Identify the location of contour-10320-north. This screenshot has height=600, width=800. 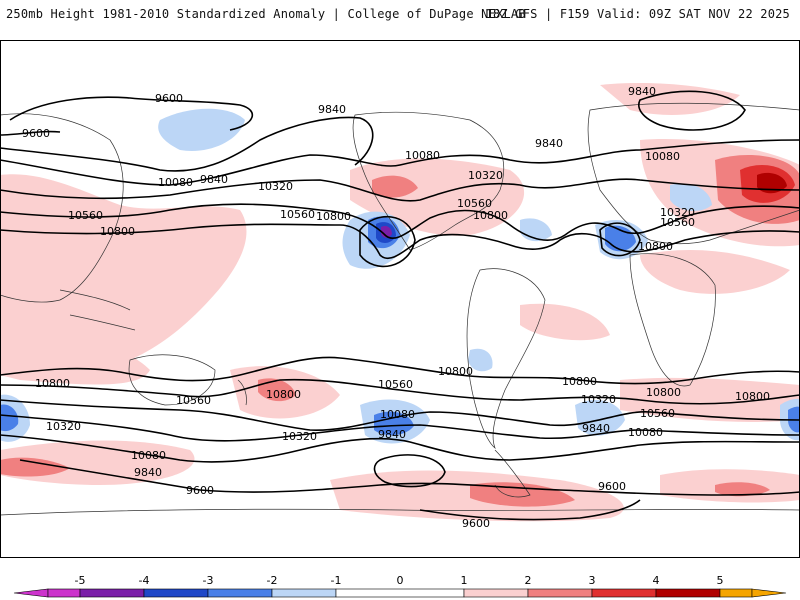
(400, 190).